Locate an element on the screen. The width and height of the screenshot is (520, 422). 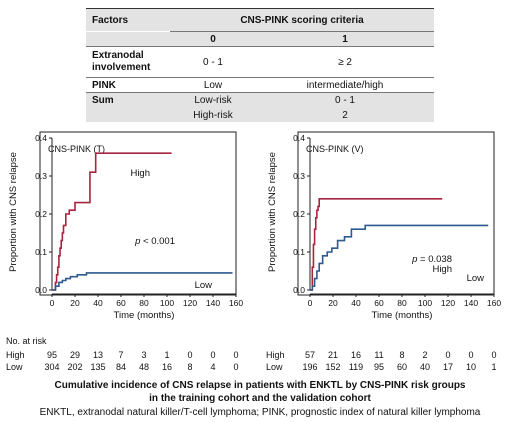
risk-count-high-validation: 8 is located at coordinates (402, 355).